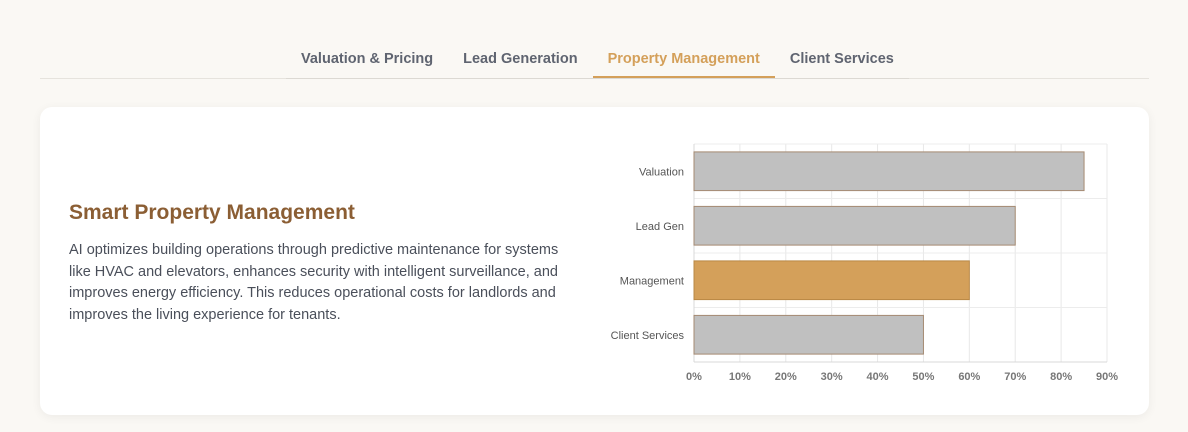  Describe the element at coordinates (832, 377) in the screenshot. I see `x-tick-label: 30%` at that location.